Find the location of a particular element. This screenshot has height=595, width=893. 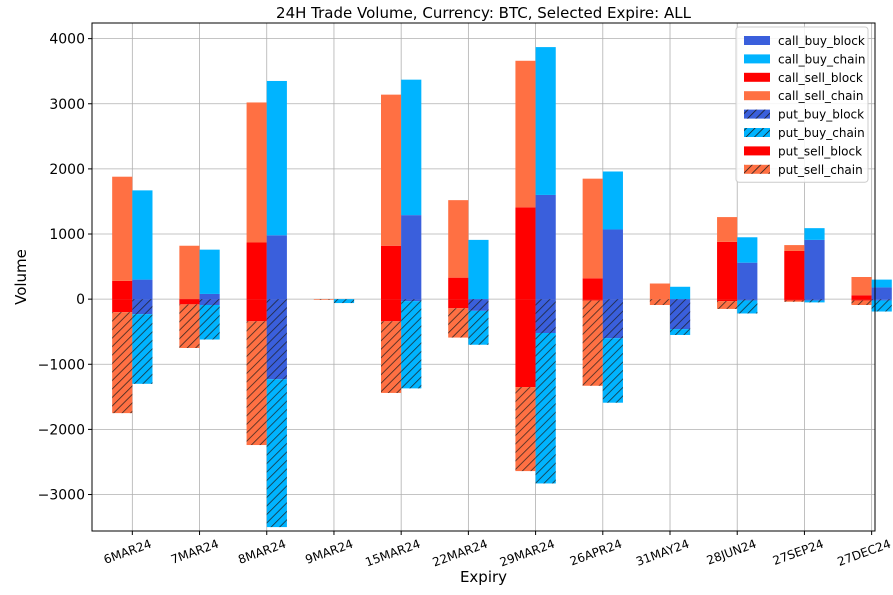

bar-hatch-put-buy-block-26apr24 is located at coordinates (612, 319).